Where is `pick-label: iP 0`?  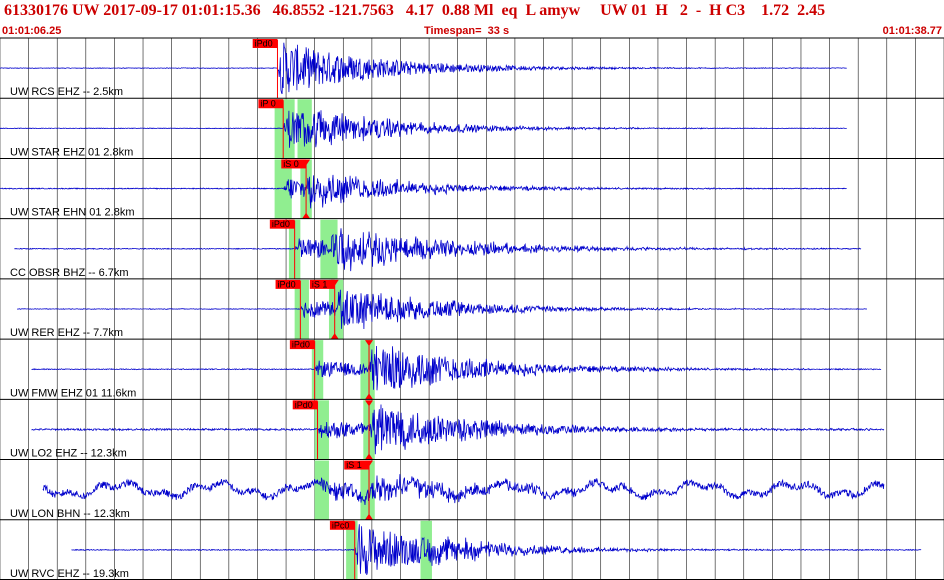
pick-label: iP 0 is located at coordinates (267, 104).